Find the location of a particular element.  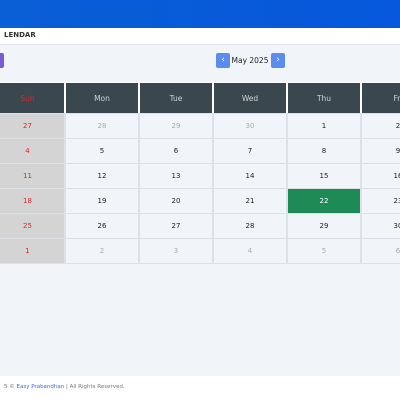

page-title: LENDAR is located at coordinates (20, 35).